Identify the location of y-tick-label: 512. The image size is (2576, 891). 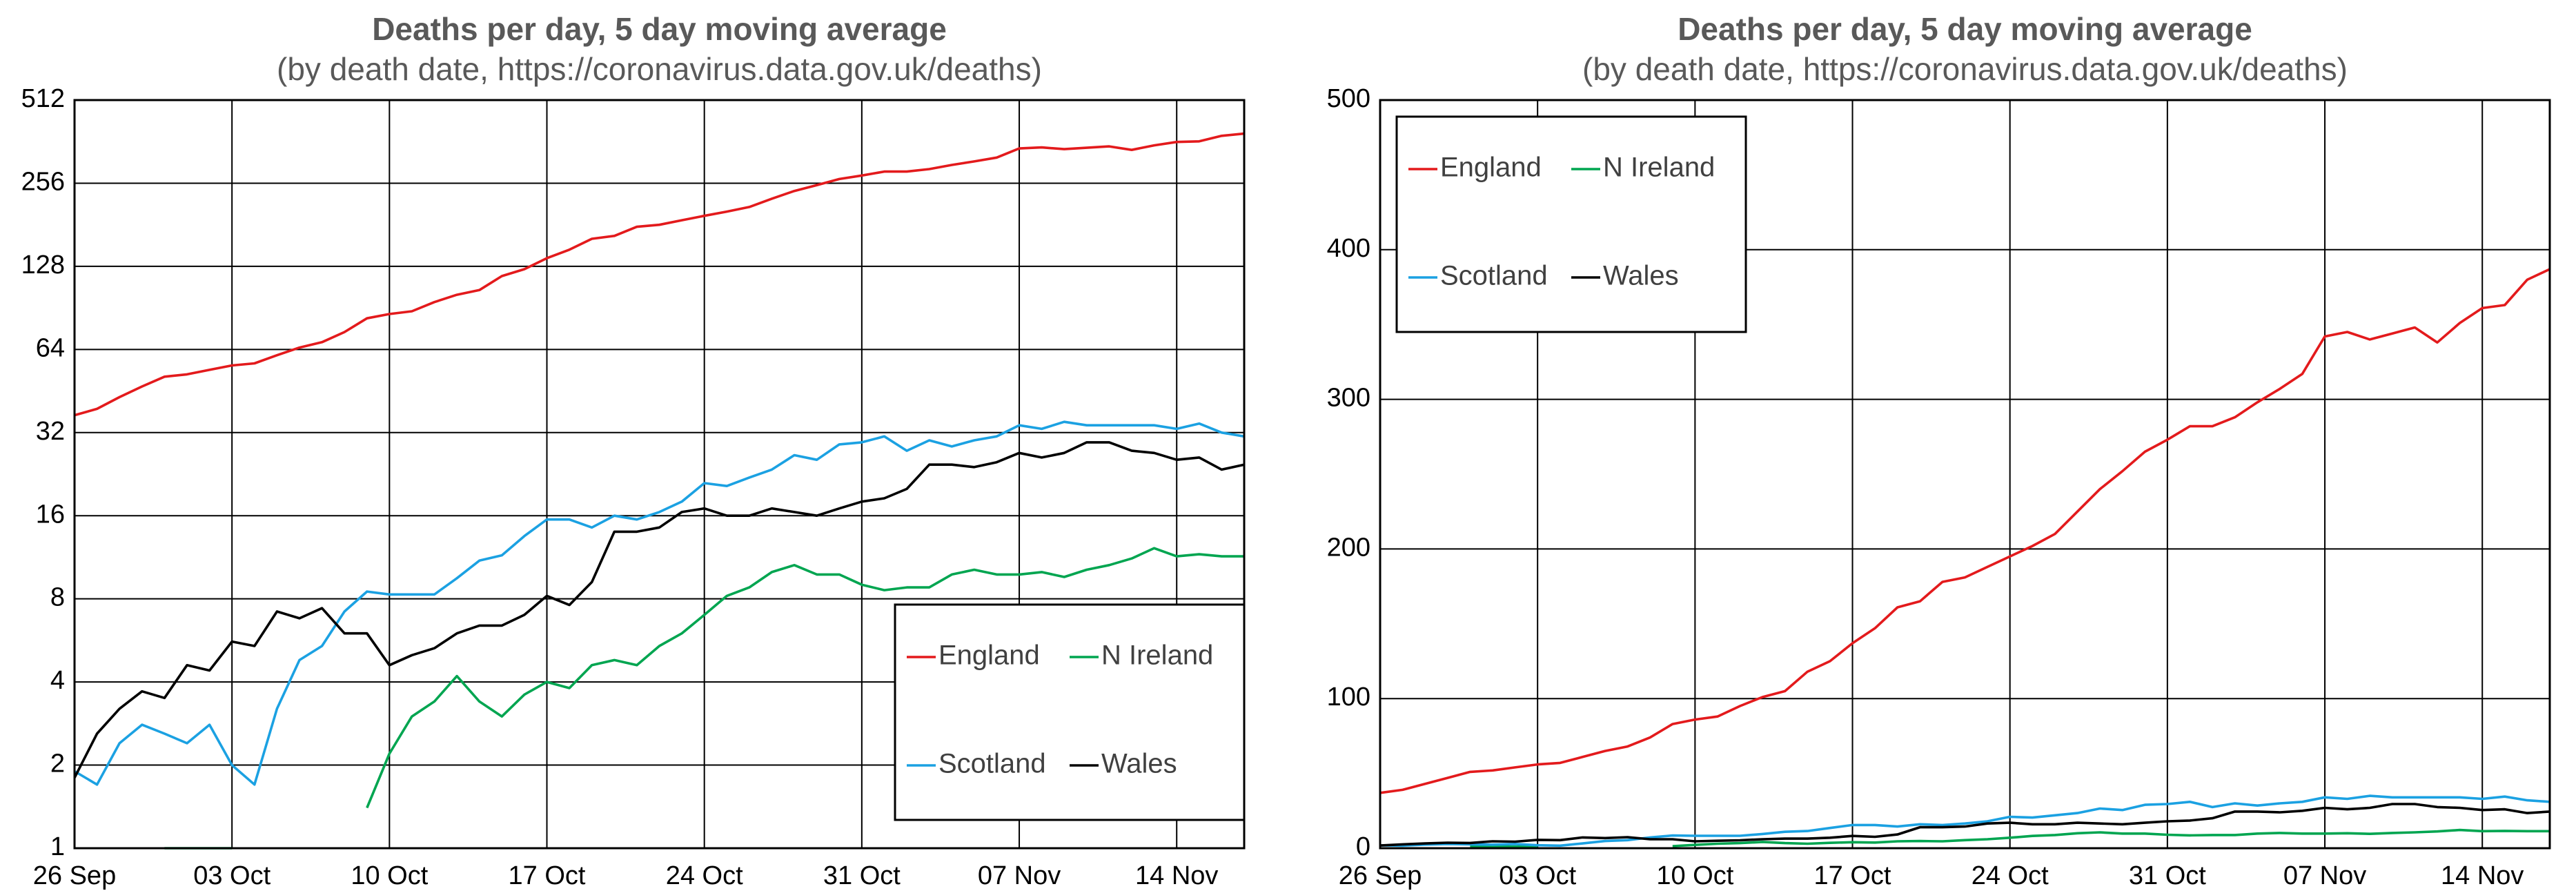
(43, 98).